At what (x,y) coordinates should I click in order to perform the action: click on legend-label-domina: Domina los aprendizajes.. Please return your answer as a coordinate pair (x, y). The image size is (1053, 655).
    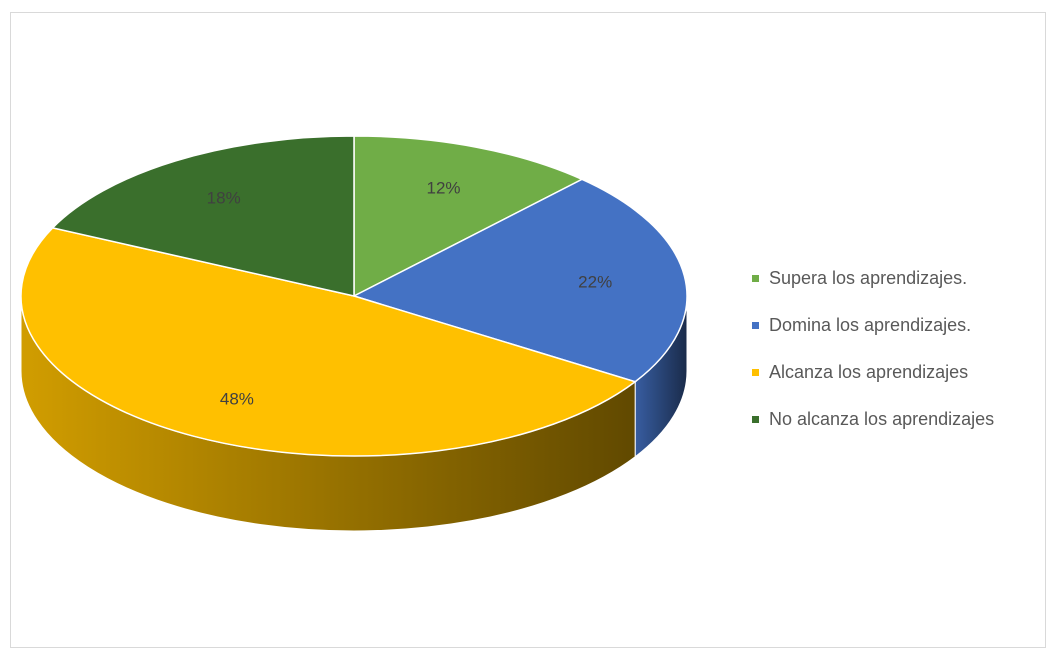
    Looking at the image, I should click on (870, 325).